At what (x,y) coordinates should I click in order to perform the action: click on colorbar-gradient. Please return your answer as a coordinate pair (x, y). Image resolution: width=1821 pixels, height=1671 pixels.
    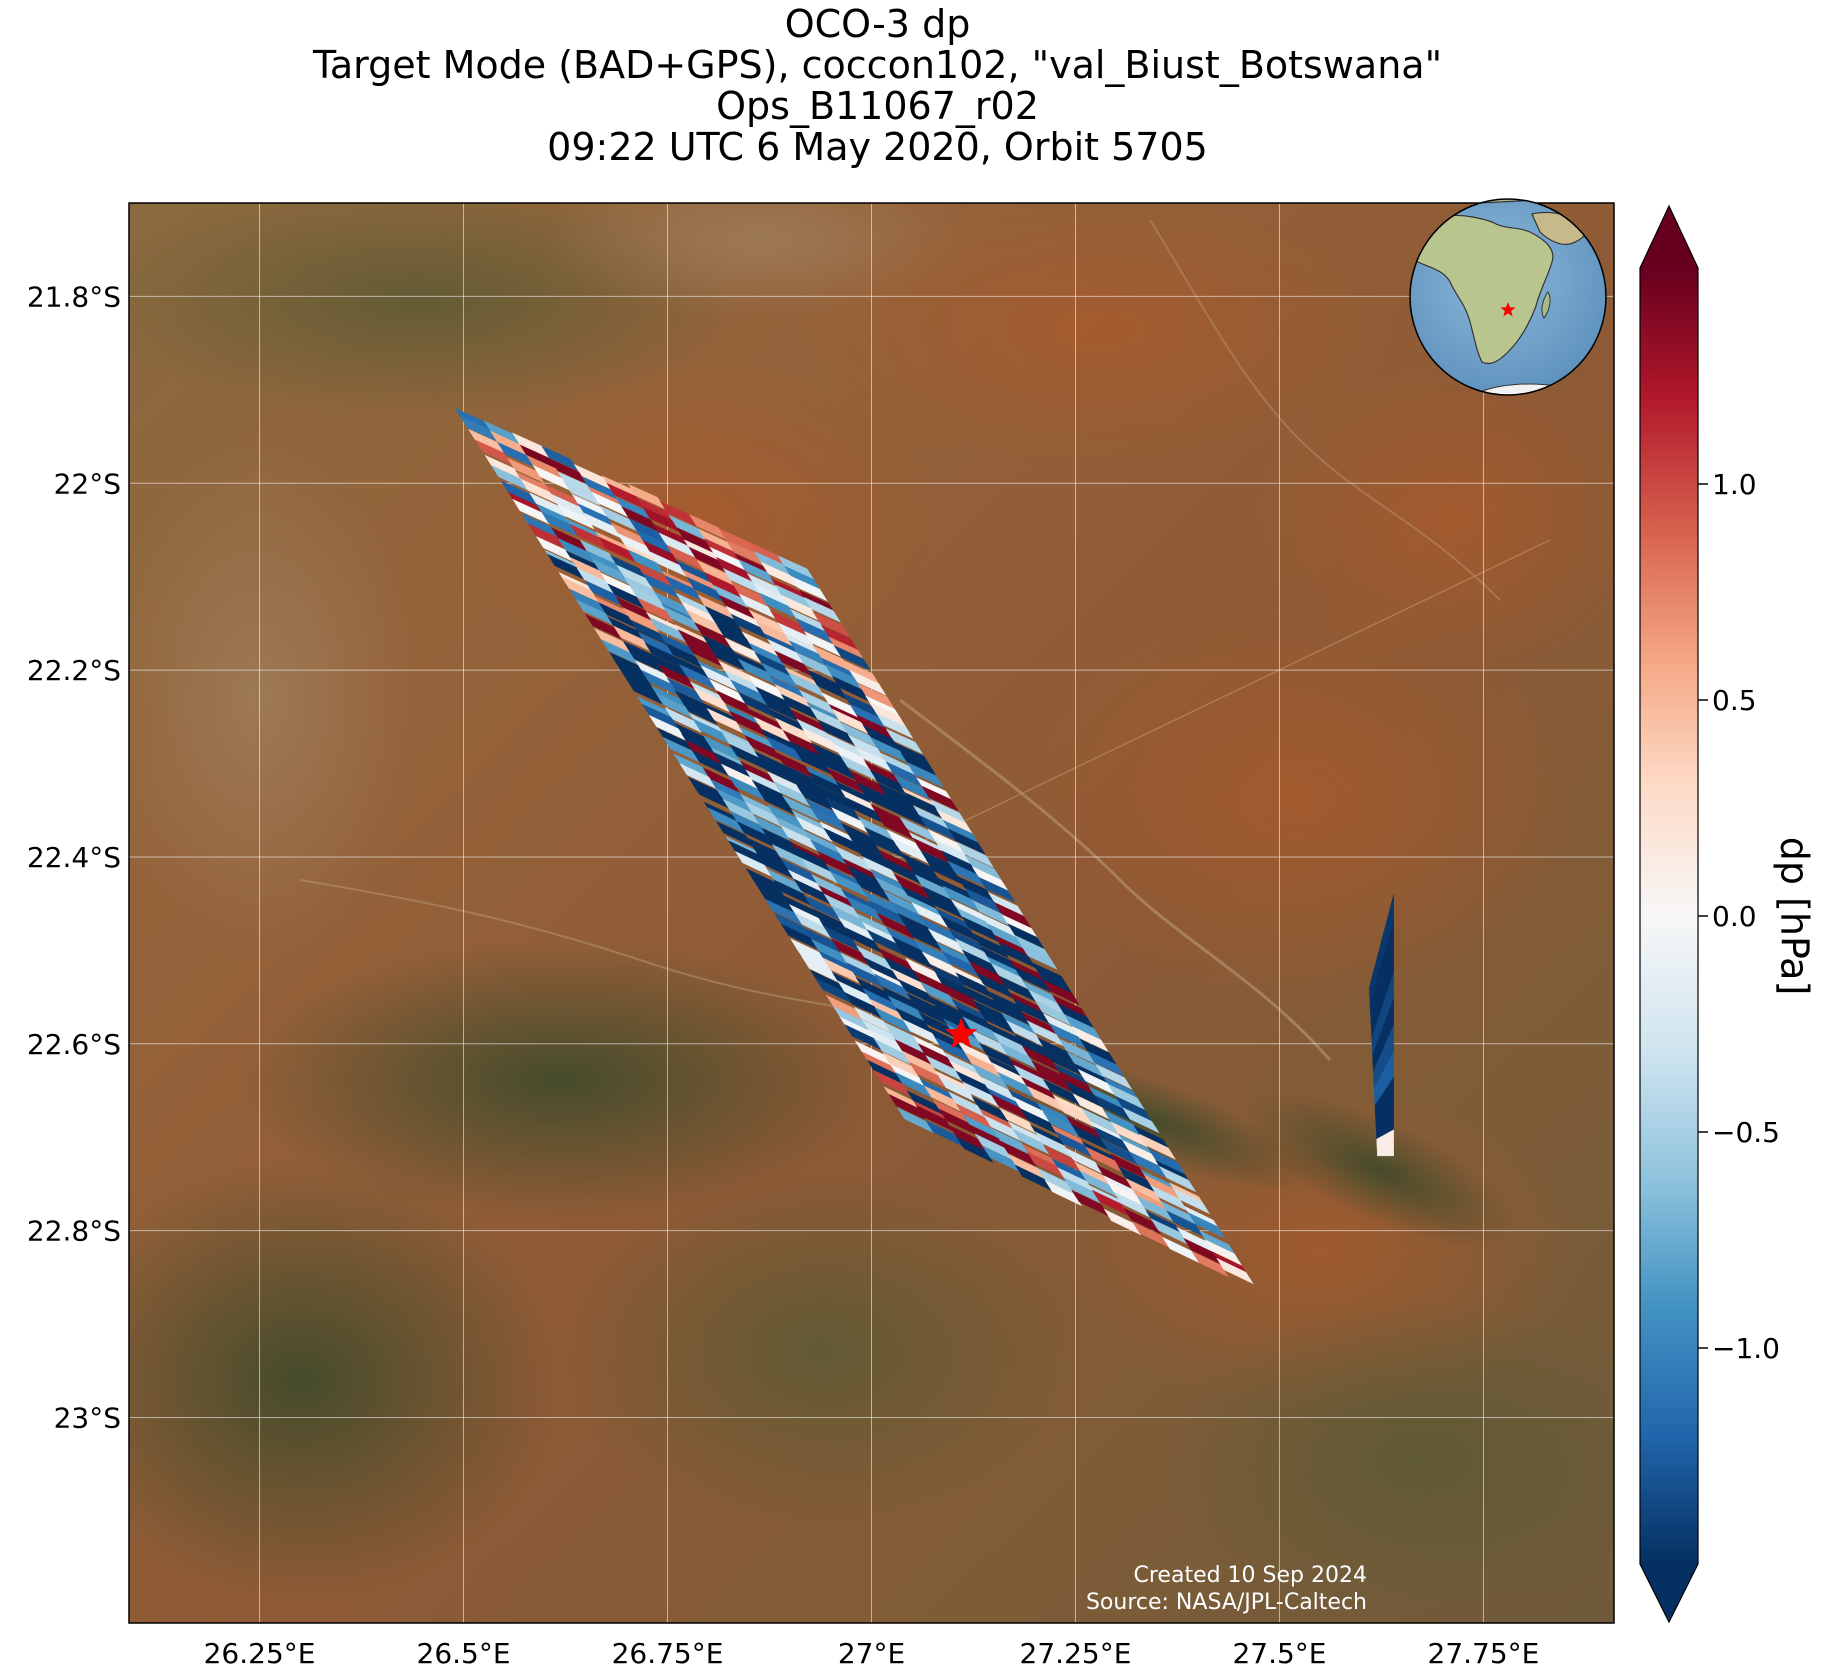
    Looking at the image, I should click on (1669, 916).